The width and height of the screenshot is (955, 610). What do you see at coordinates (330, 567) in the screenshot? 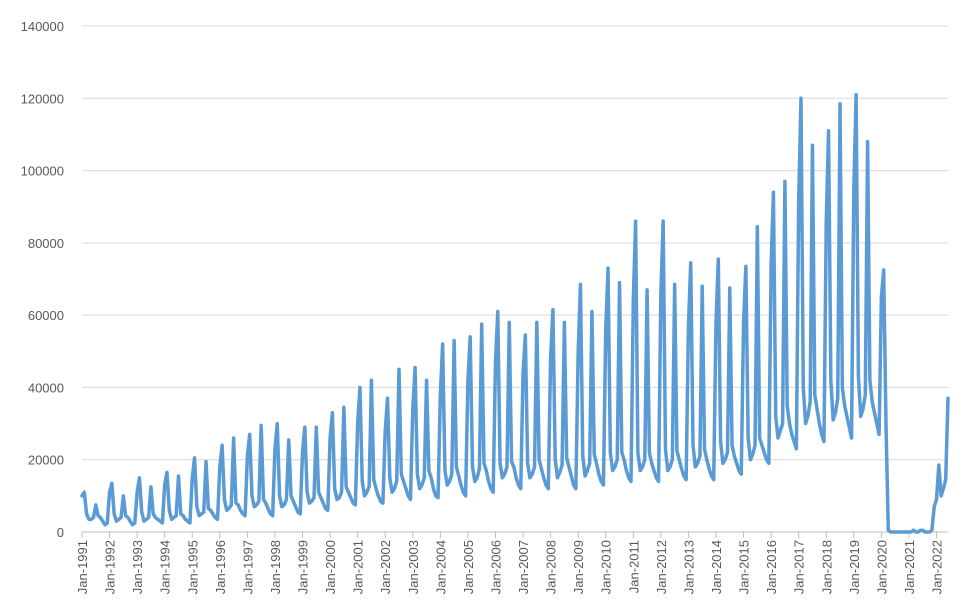
I see `x-tick-label: Jan-2000` at bounding box center [330, 567].